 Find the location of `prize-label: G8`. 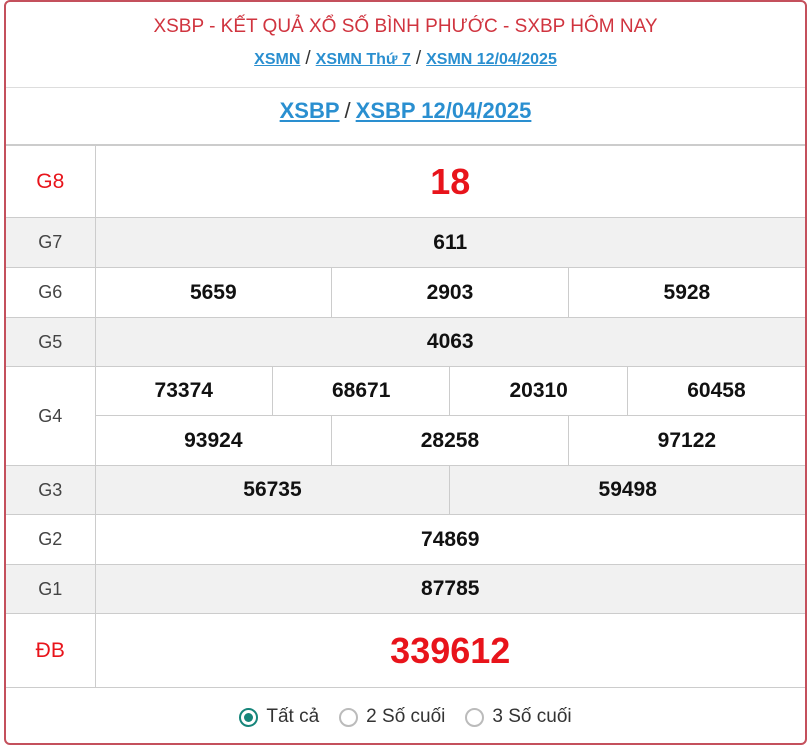

prize-label: G8 is located at coordinates (51, 181).